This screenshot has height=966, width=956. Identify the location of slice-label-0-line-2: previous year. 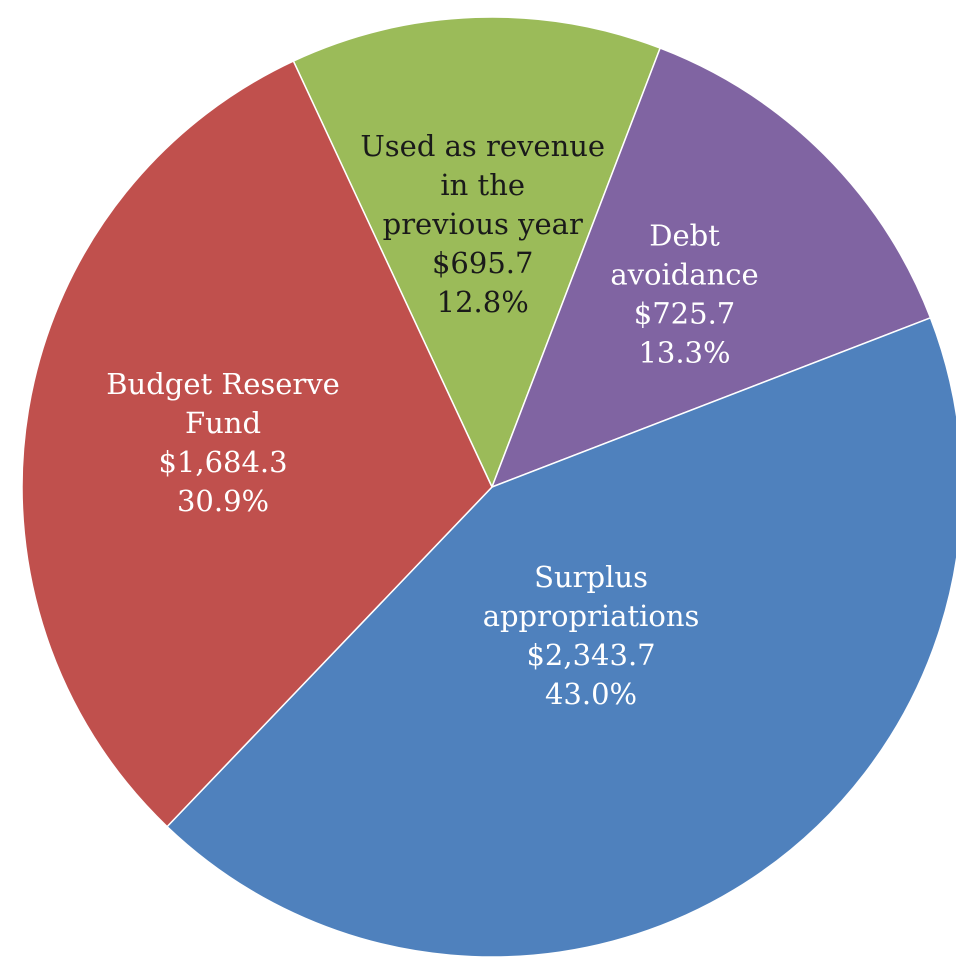
(483, 224).